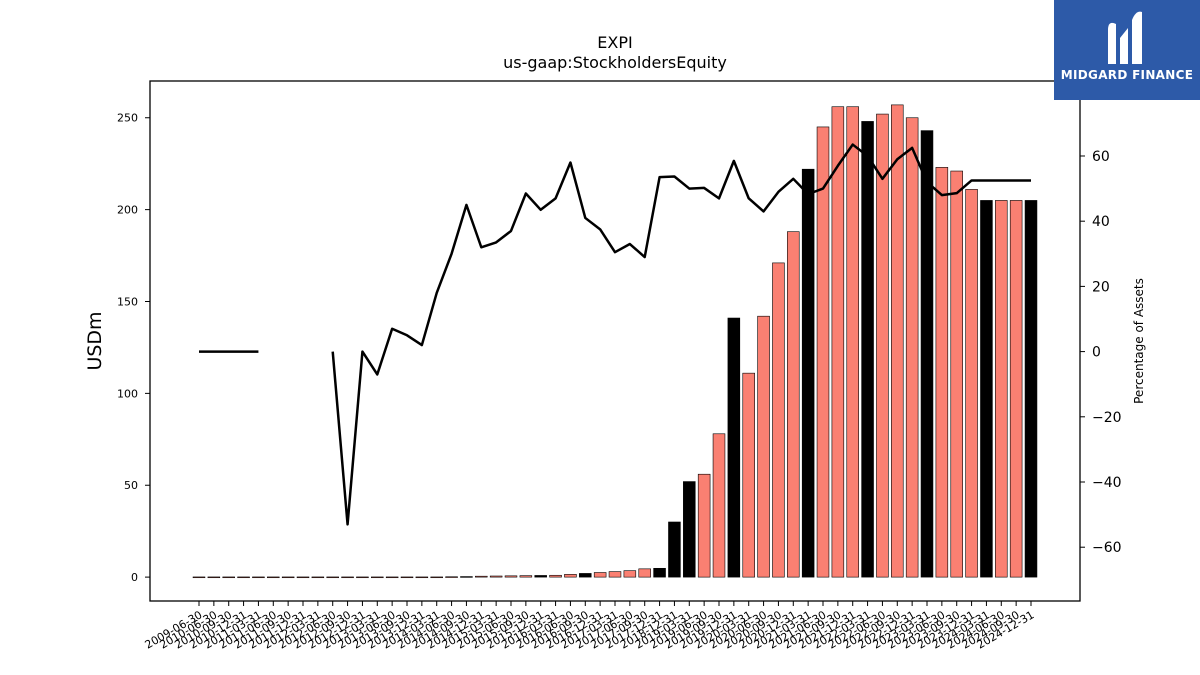  Describe the element at coordinates (127, 393) in the screenshot. I see `y-tick-label: 100` at that location.